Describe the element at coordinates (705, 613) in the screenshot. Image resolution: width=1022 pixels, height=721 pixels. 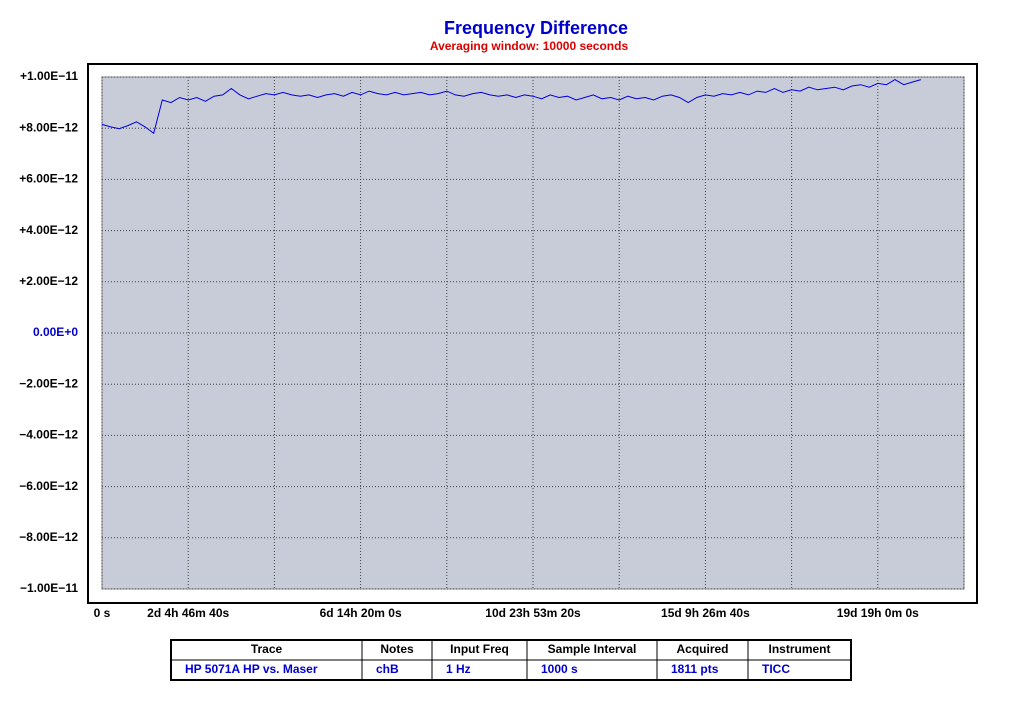
I see `x-tick-label: 15d 9h 26m 40s` at that location.